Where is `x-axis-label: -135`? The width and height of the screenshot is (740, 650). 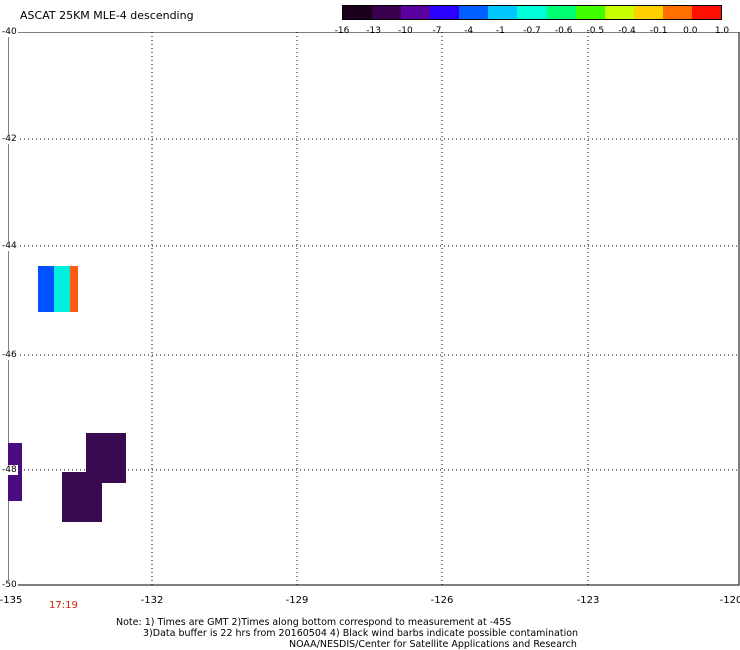 x-axis-label: -135 is located at coordinates (11, 600).